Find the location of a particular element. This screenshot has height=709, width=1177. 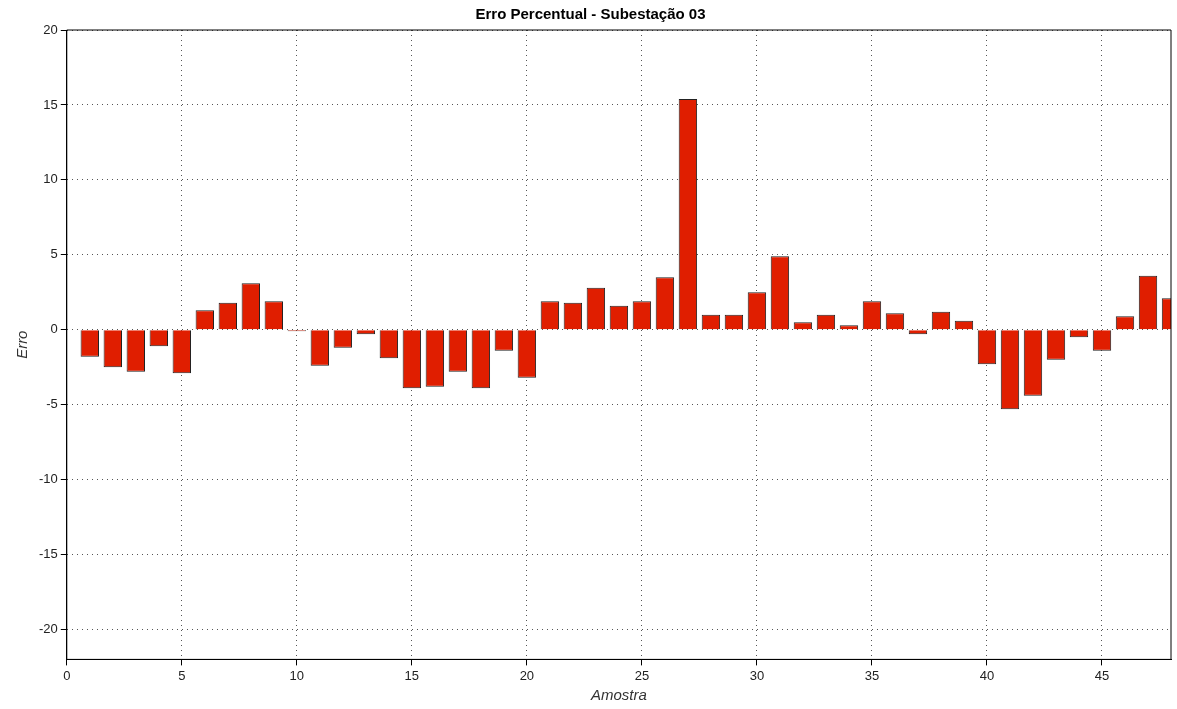

y-tick-label: -10 is located at coordinates (48, 479).